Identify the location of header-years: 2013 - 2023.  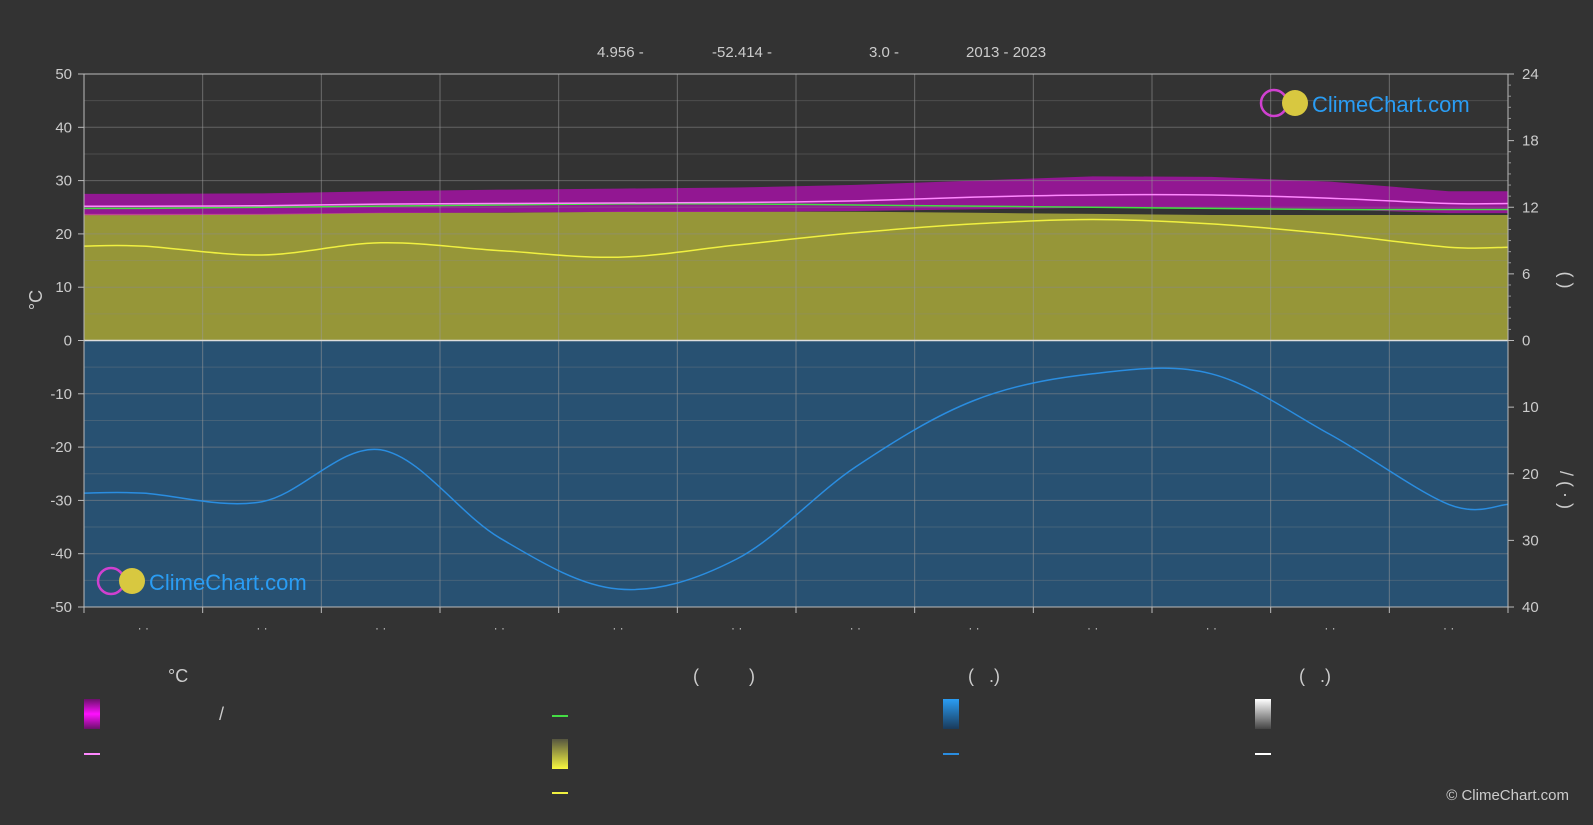
(1006, 52).